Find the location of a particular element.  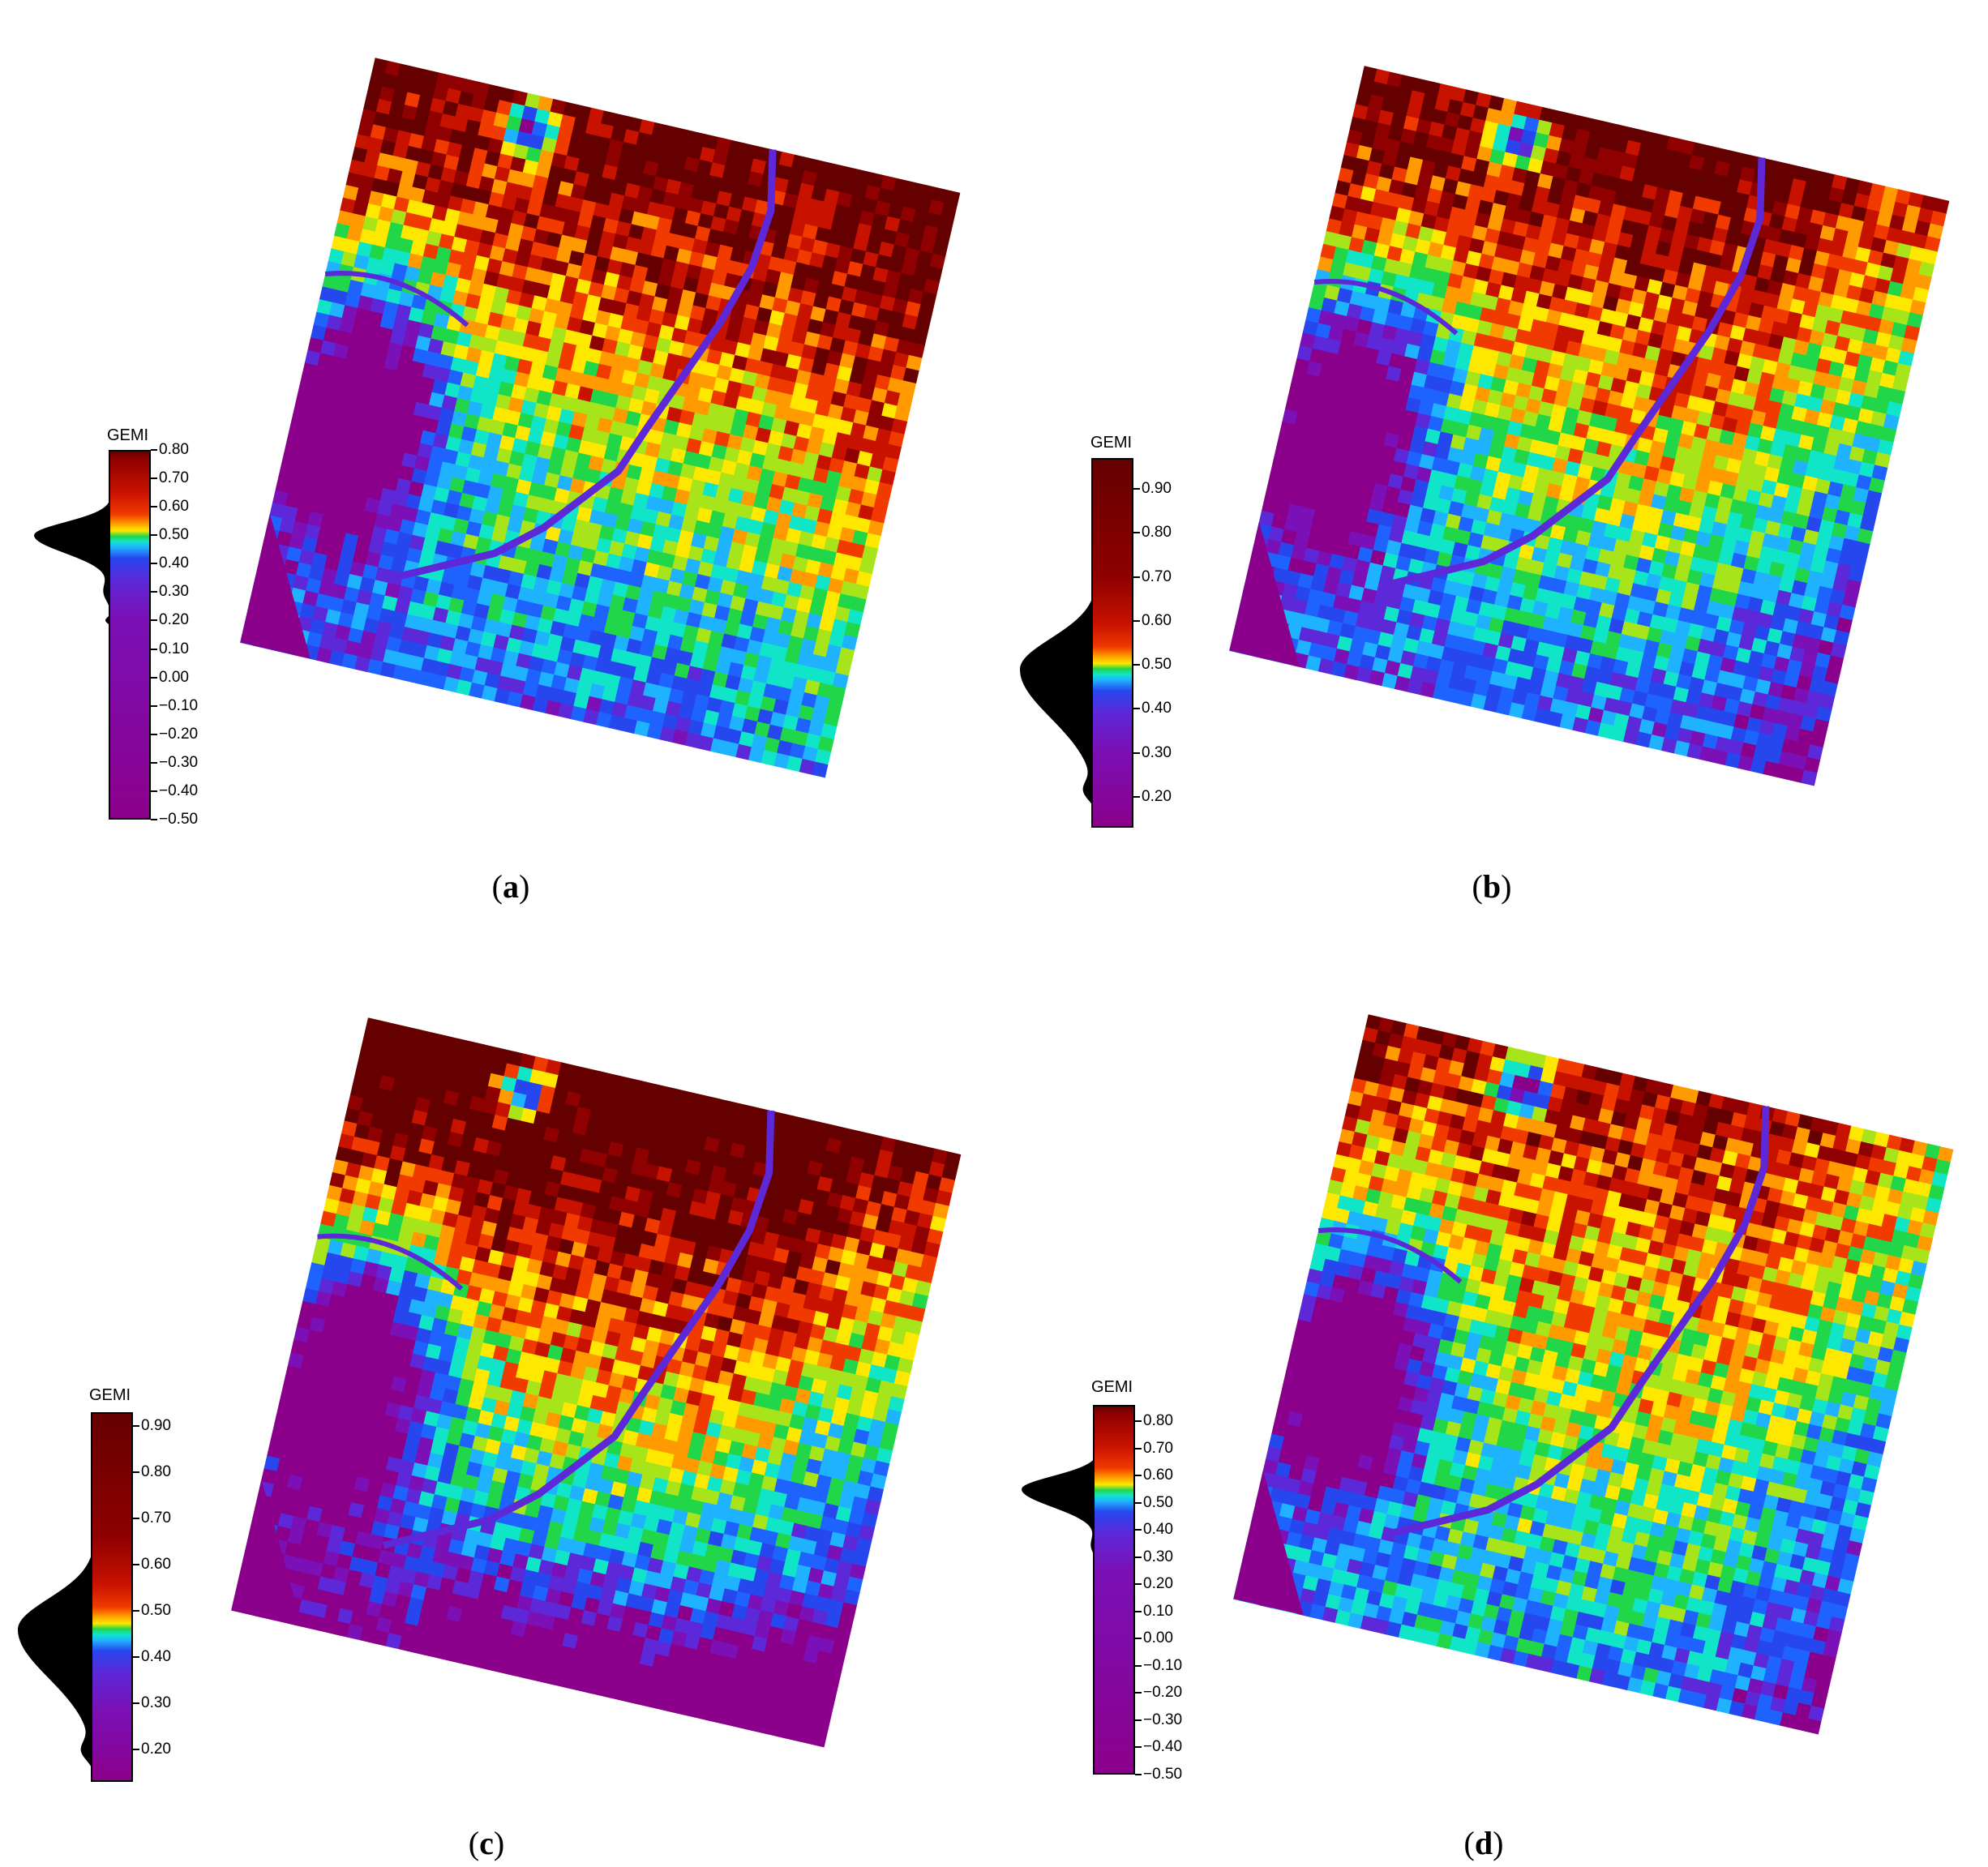

colorbar-tick-label: 0.90 is located at coordinates (1157, 488).